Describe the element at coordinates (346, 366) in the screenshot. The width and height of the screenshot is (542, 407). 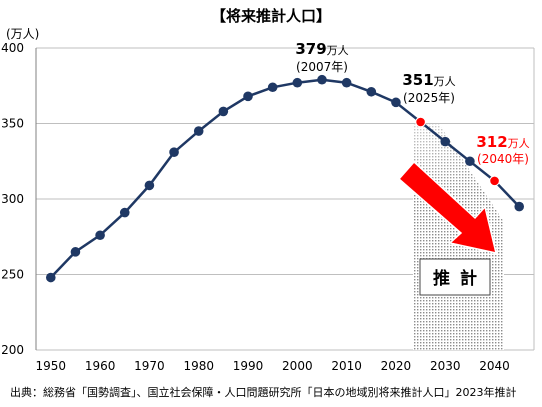
I see `x-tick-label-2010: 2010` at that location.